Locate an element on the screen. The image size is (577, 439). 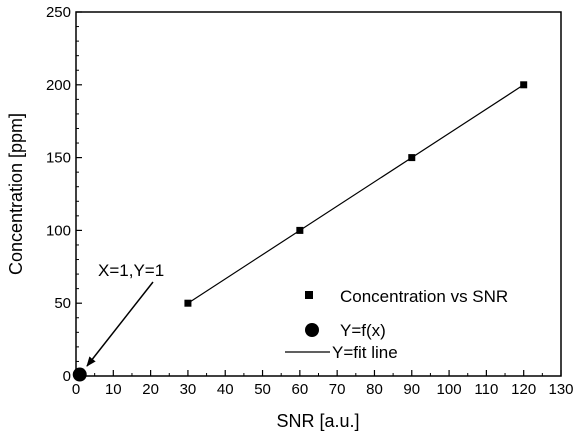
annotation-layer: X=1,Y=1 is located at coordinates (125, 314).